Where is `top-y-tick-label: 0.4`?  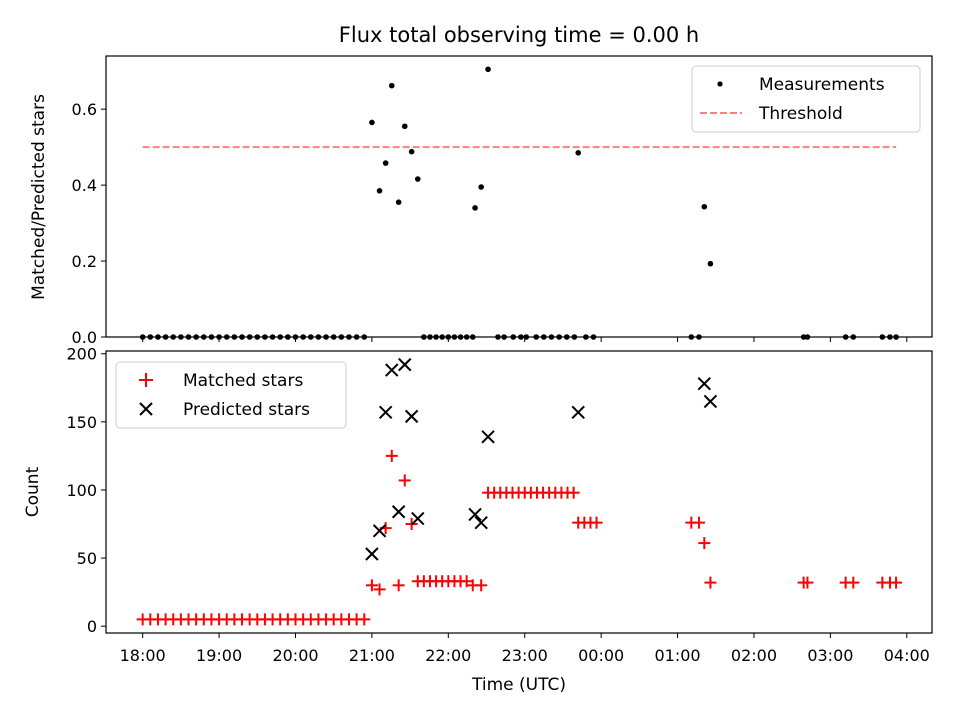
top-y-tick-label: 0.4 is located at coordinates (84, 185).